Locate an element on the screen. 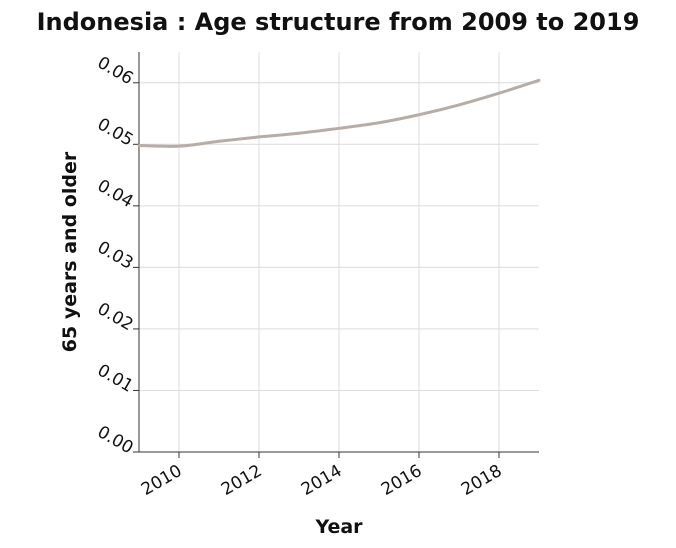  x-tick-label: 2018 is located at coordinates (481, 480).